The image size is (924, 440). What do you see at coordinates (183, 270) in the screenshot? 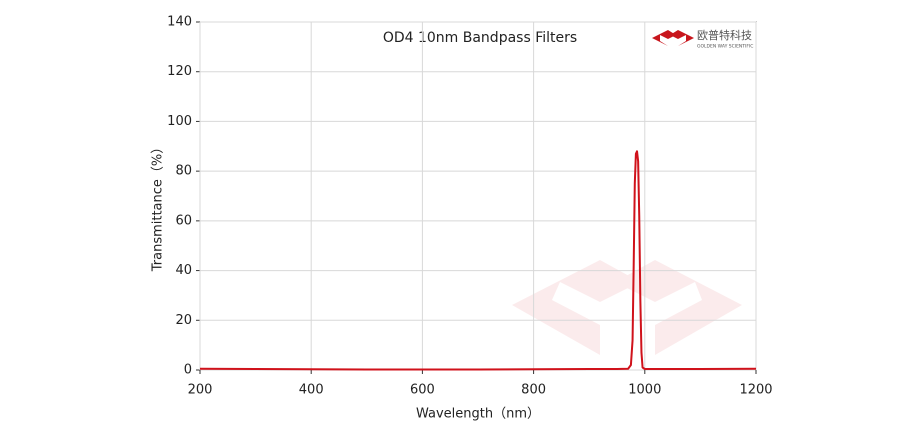
I see `y-tick-label: 40` at bounding box center [183, 270].